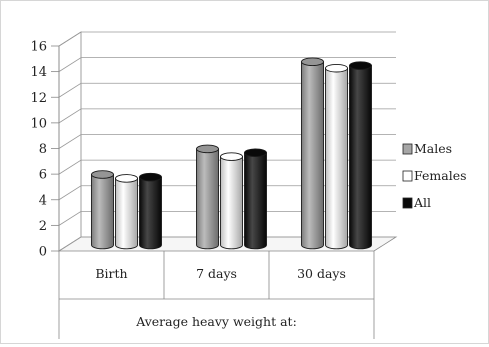 The width and height of the screenshot is (489, 347). I want to click on y-tick-label: 0, so click(43, 252).